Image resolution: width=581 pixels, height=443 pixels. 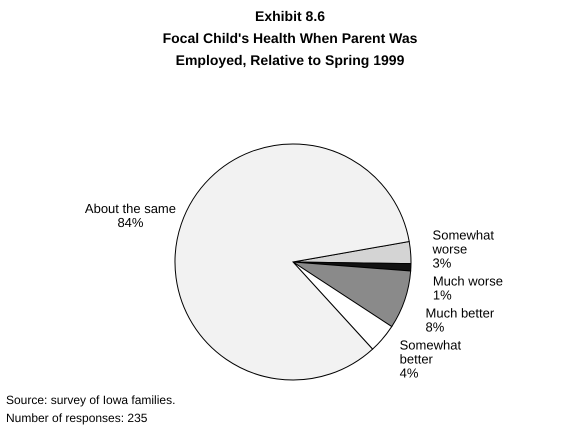 I want to click on data-label: 1%, so click(x=442, y=295).